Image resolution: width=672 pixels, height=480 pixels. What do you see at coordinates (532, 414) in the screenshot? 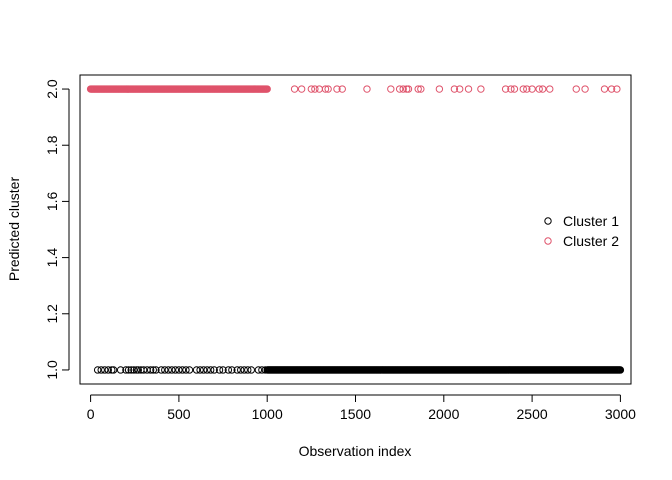
I see `x-tick-label: 2500` at bounding box center [532, 414].